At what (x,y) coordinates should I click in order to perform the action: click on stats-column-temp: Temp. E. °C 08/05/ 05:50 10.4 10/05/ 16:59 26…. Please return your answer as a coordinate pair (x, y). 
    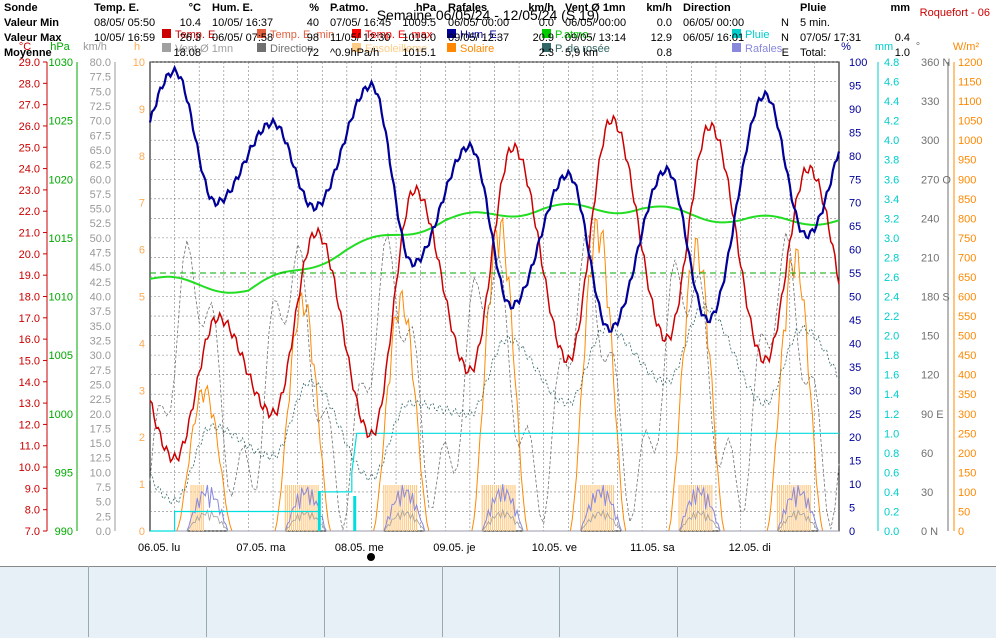
    Looking at the image, I should click on (147, 35).